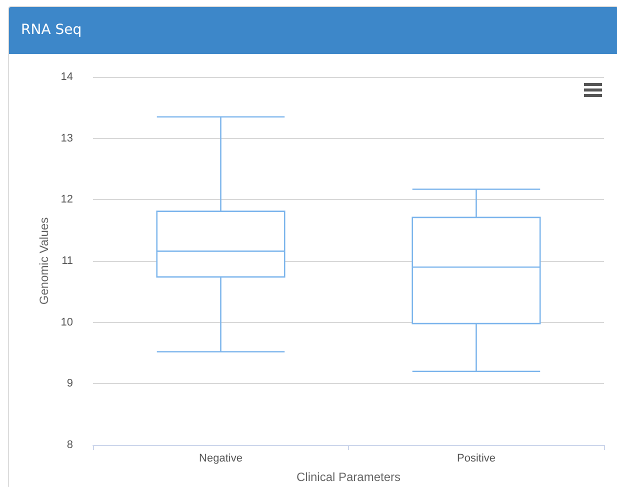 Image resolution: width=617 pixels, height=487 pixels. I want to click on y-tick-label: 8, so click(69, 445).